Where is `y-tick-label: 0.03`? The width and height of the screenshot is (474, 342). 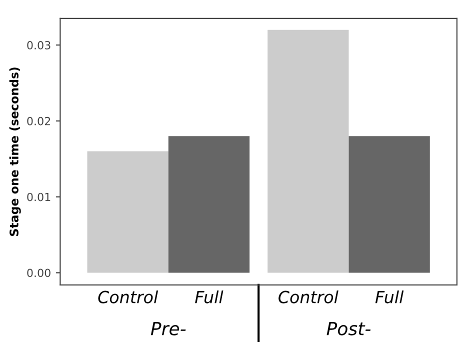 y-tick-label: 0.03 is located at coordinates (38, 45).